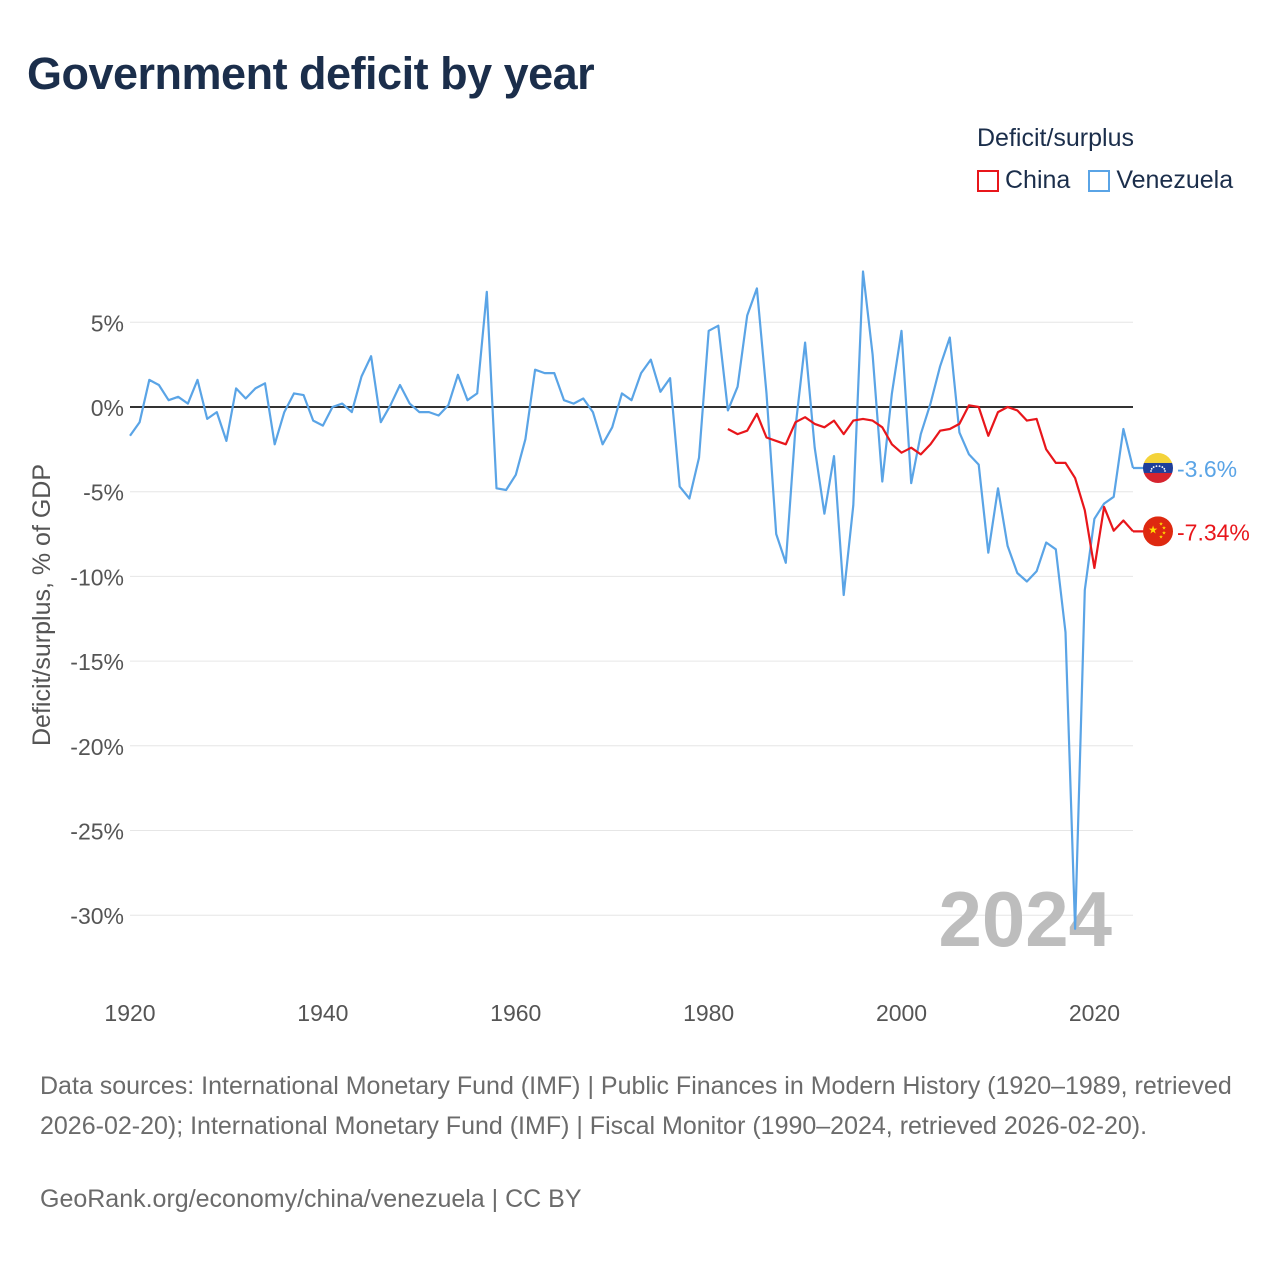 Image resolution: width=1280 pixels, height=1280 pixels. Describe the element at coordinates (1038, 180) in the screenshot. I see `legend-label-china: China` at that location.